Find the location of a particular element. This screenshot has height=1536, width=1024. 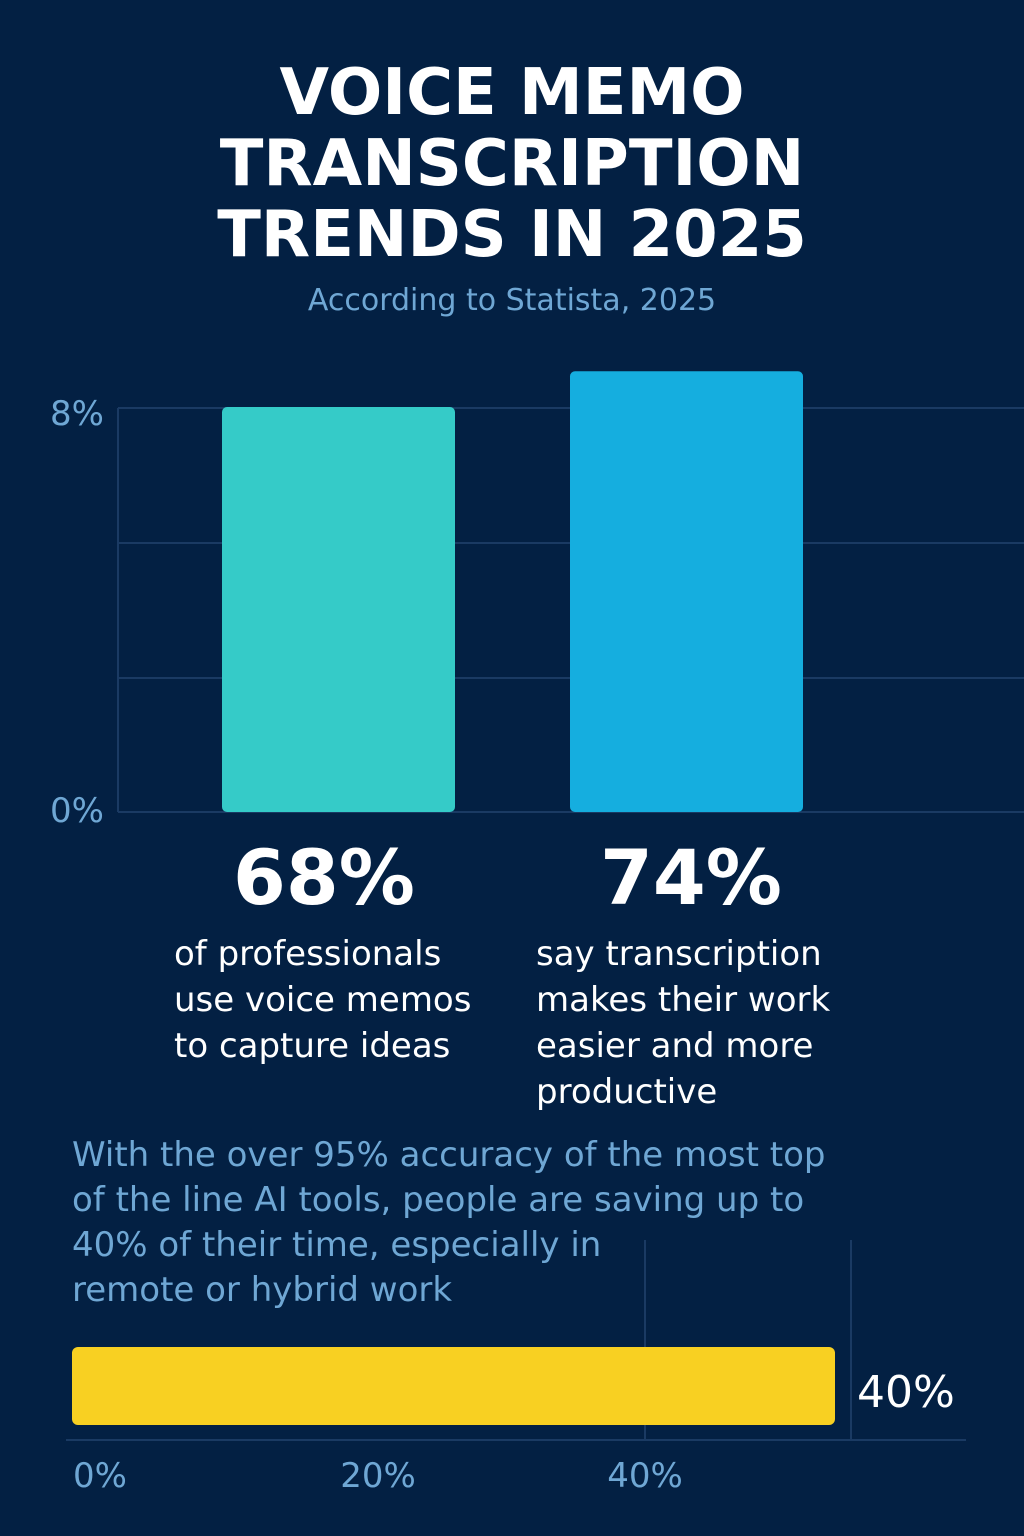

progress-bar is located at coordinates (453, 1386).